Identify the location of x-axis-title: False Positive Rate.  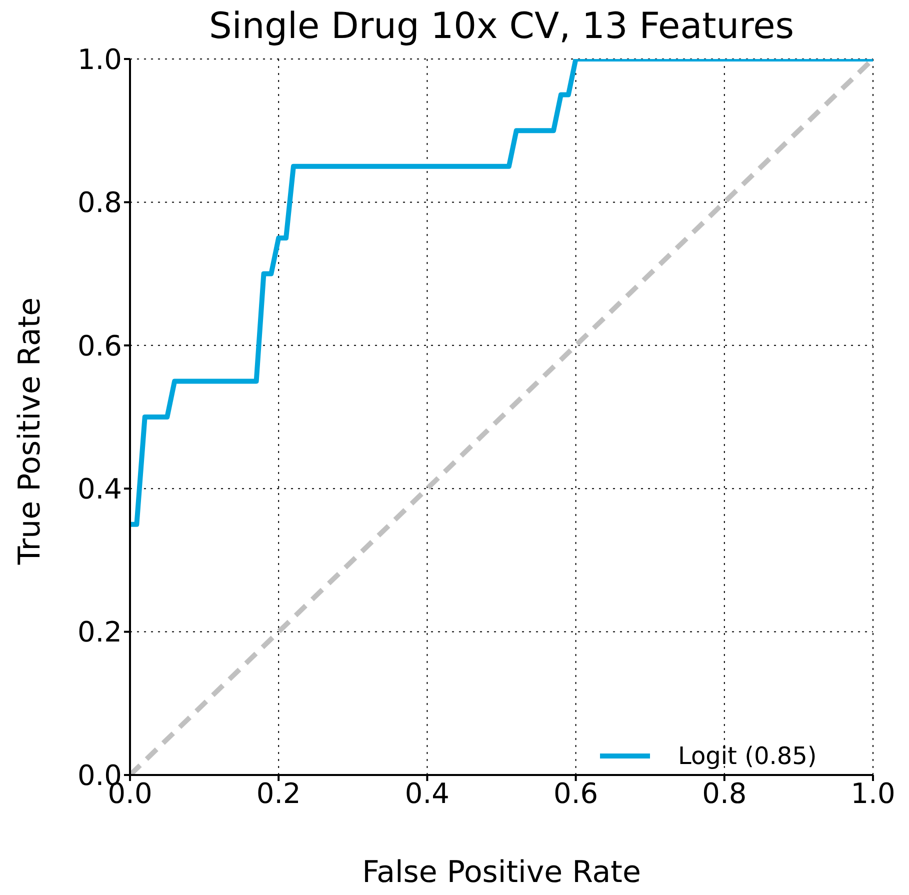
(501, 872).